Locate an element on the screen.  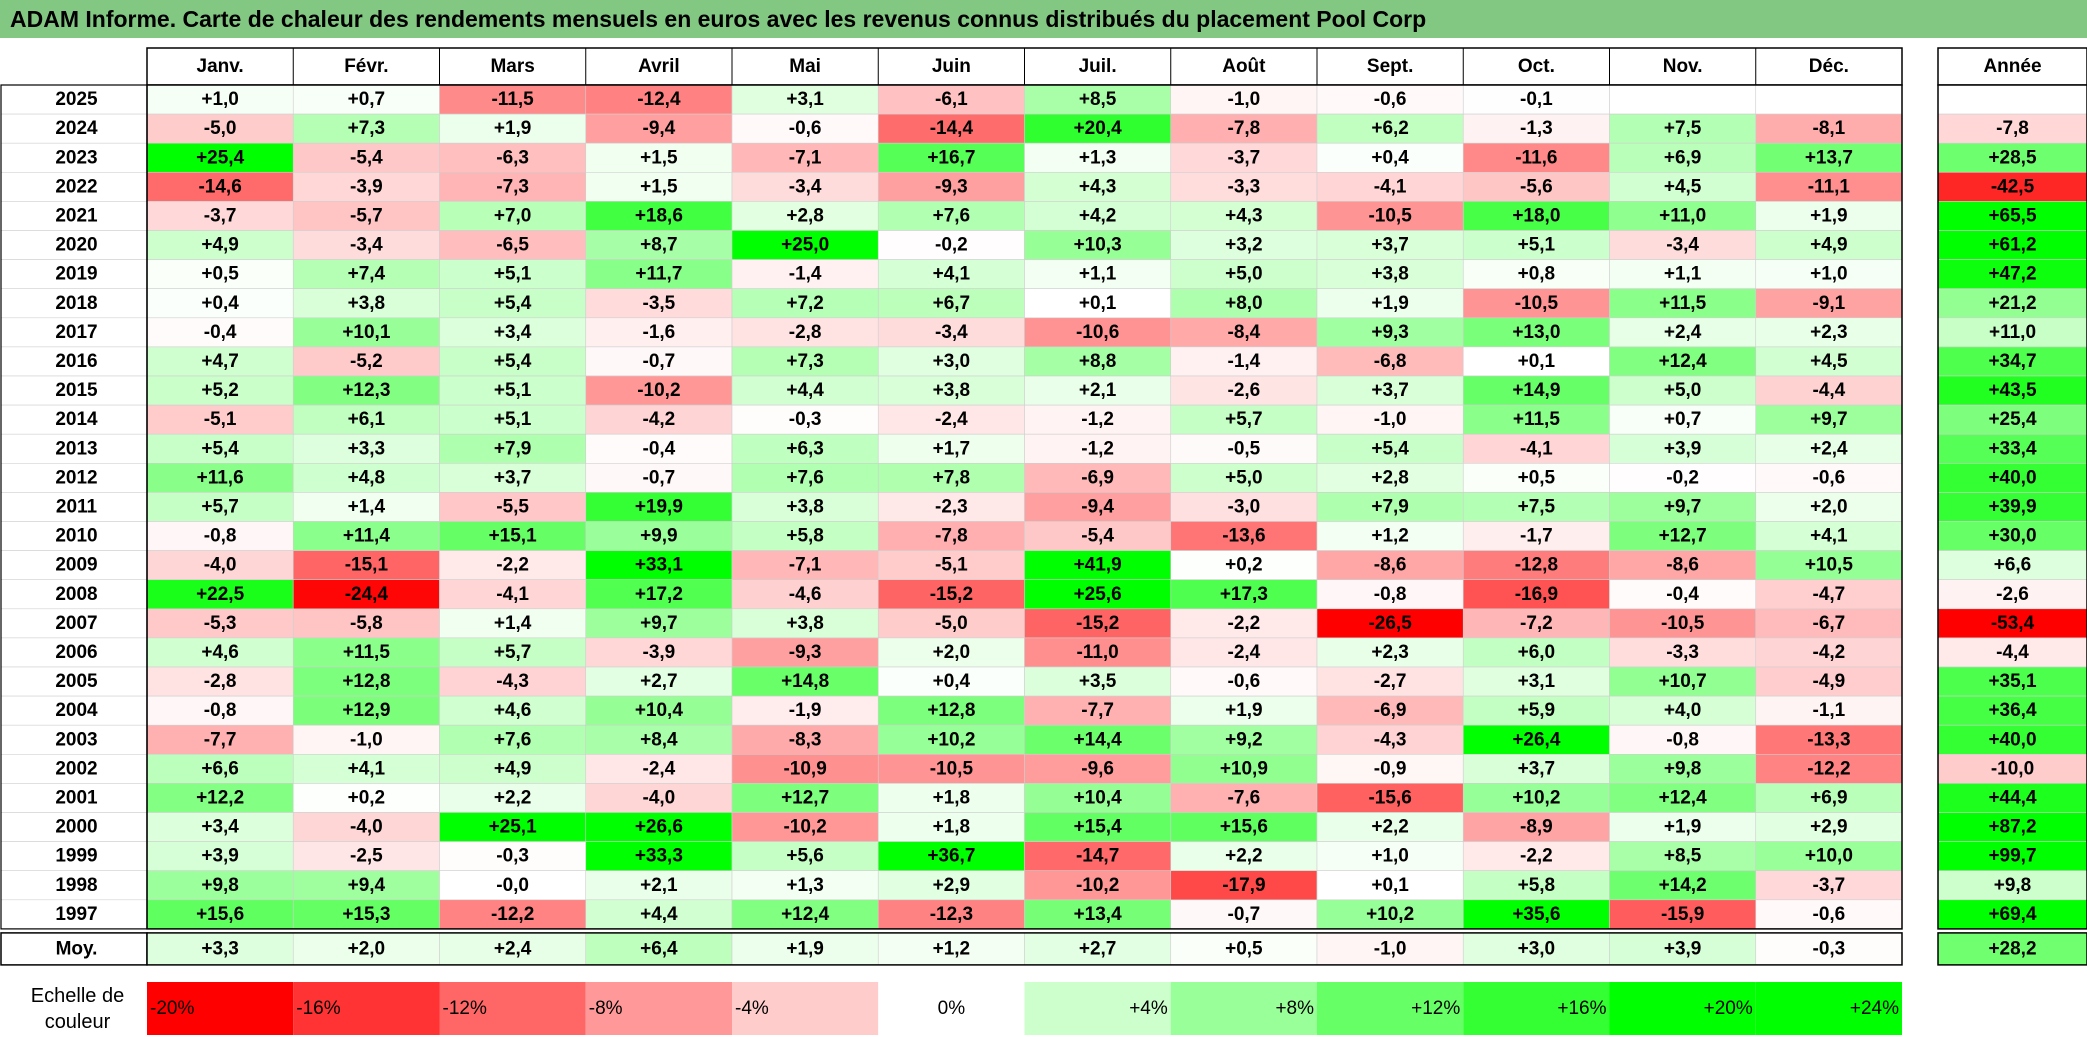
cell-value: -4,2 is located at coordinates (659, 419).